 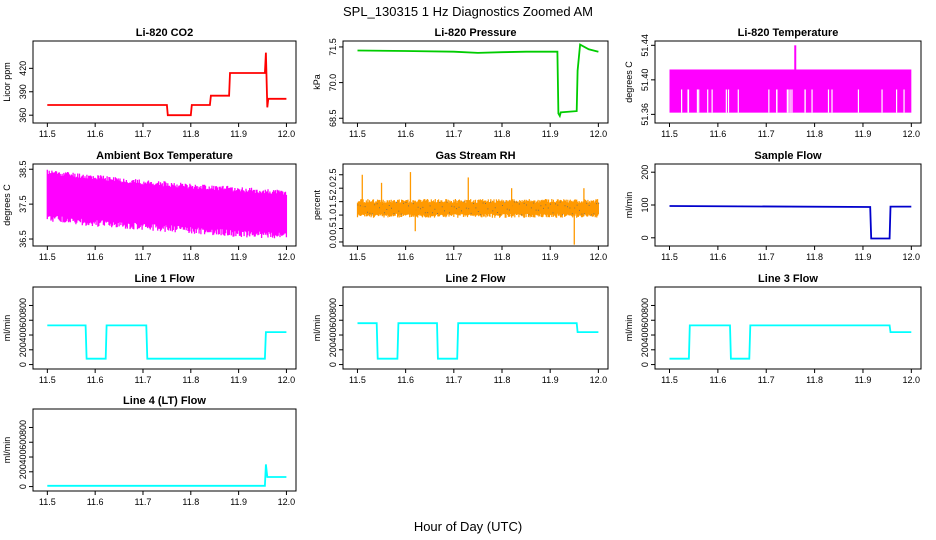 I want to click on y-axis-label: Licor ppm, so click(x=7, y=82).